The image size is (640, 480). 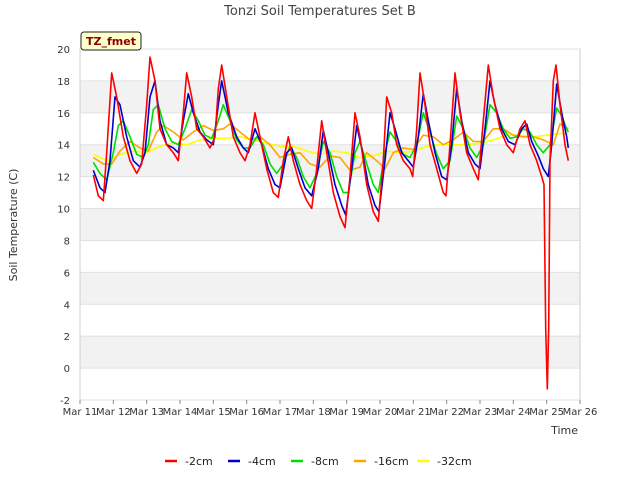 What do you see at coordinates (262, 461) in the screenshot?
I see `legend-label: -4cm` at bounding box center [262, 461].